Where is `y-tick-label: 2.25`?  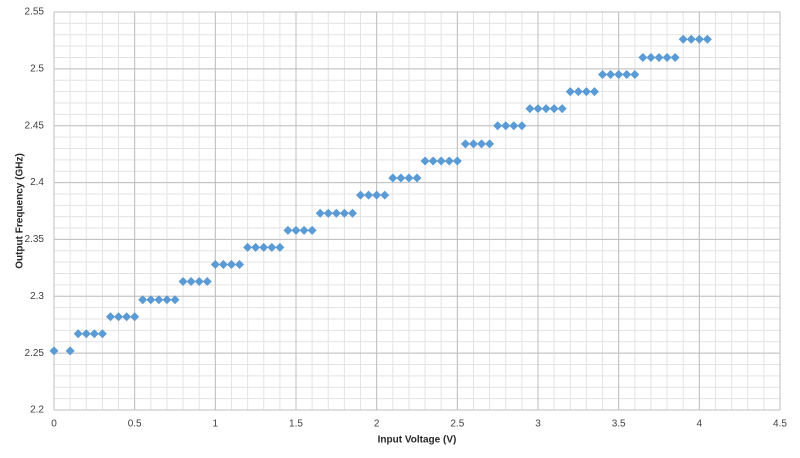
y-tick-label: 2.25 is located at coordinates (35, 353).